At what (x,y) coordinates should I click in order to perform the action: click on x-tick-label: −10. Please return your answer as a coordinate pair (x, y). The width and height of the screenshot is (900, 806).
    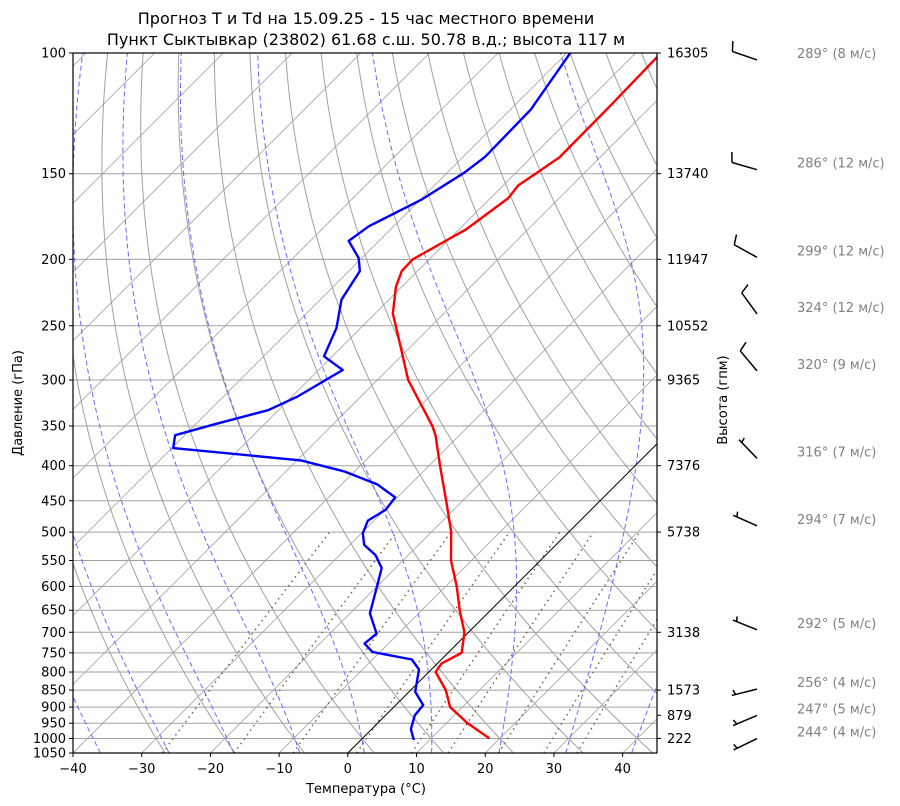
    Looking at the image, I should click on (278, 769).